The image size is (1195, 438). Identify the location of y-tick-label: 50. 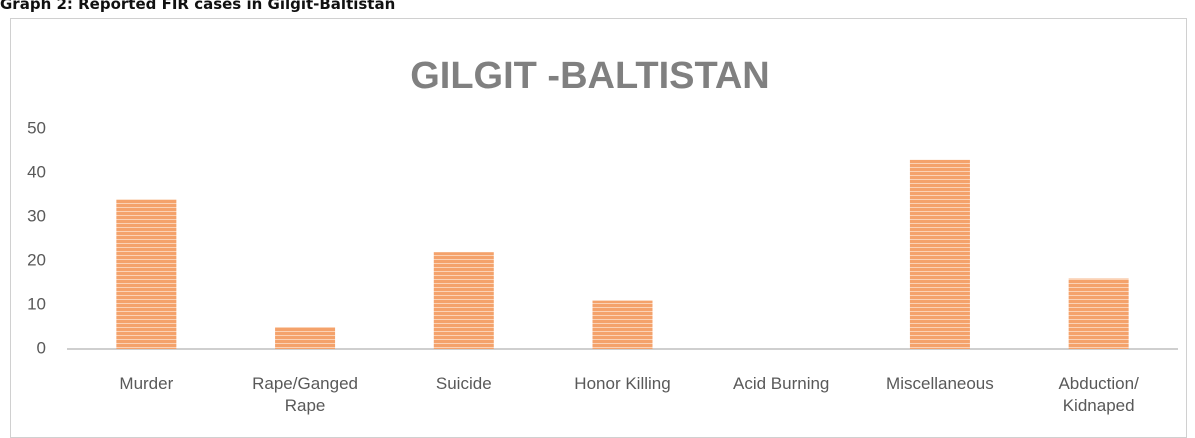
(36, 127).